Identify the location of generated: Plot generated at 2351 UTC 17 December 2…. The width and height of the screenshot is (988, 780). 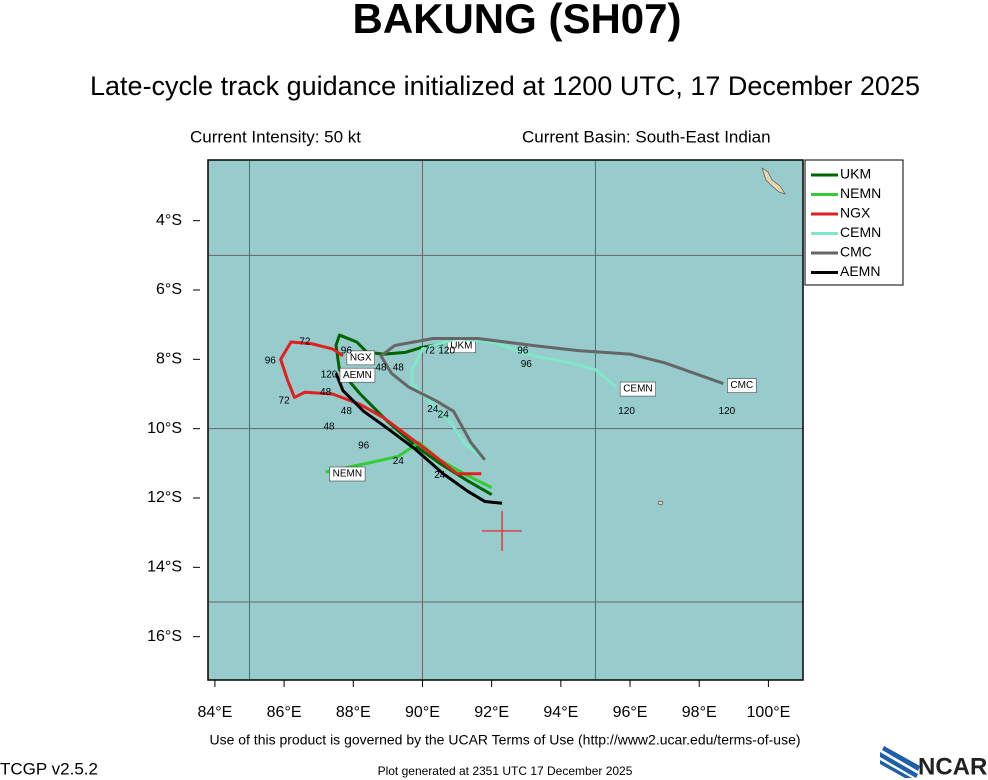
(505, 771).